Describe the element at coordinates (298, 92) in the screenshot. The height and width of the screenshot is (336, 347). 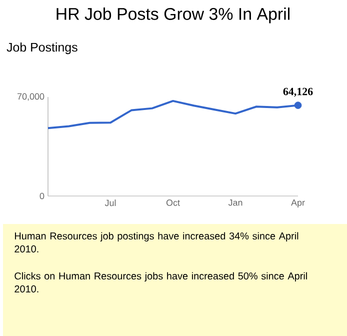
I see `data-label: 64,126` at that location.